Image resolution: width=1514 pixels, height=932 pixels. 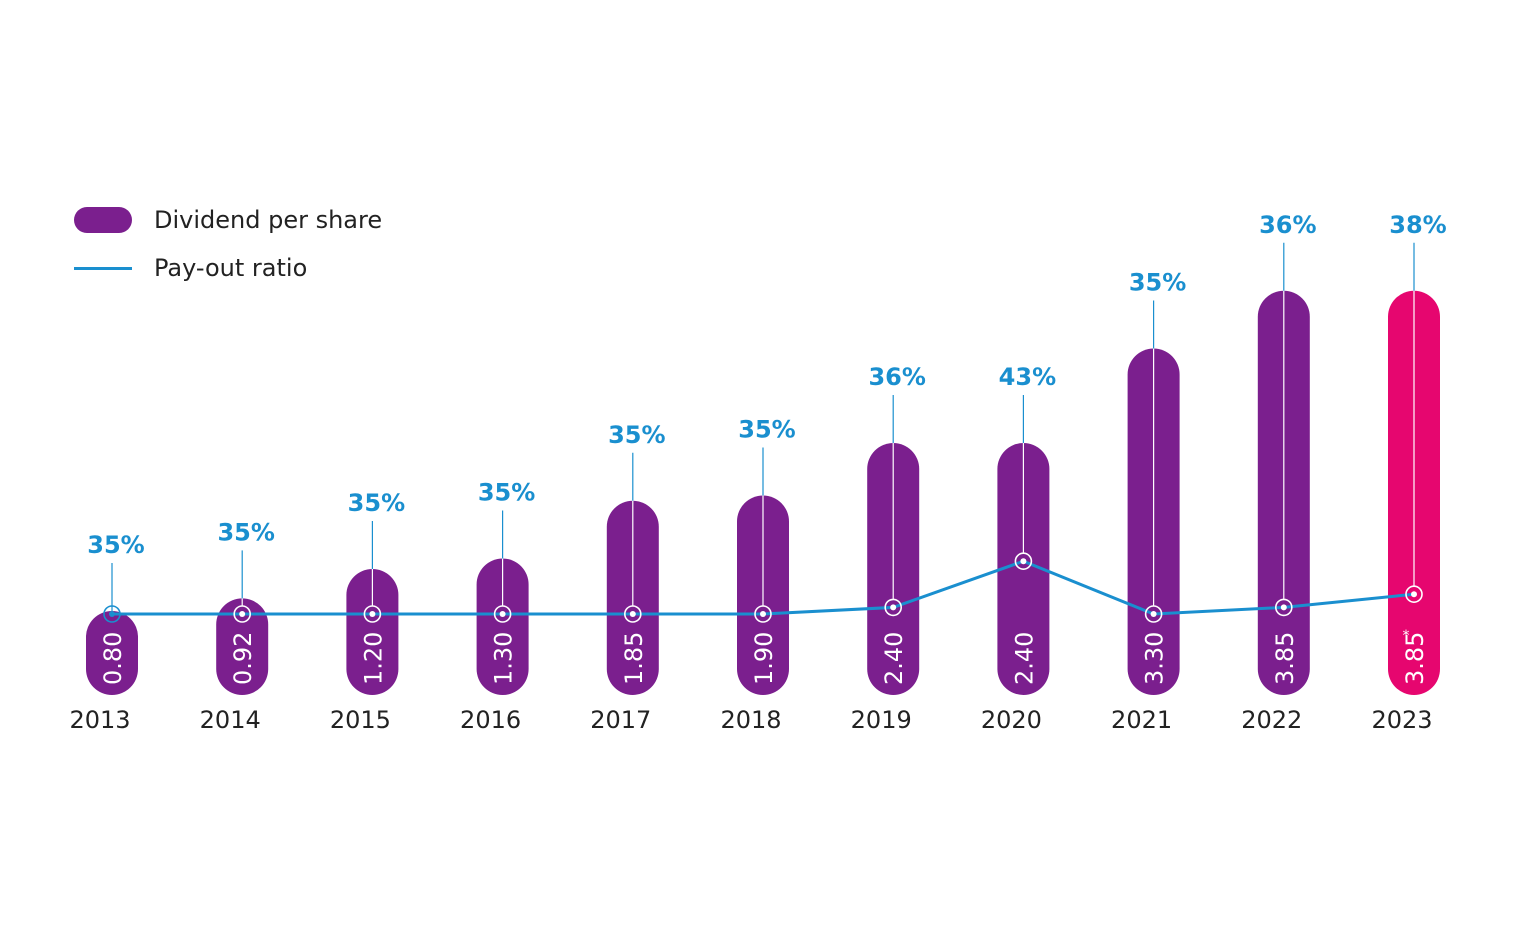 What do you see at coordinates (764, 658) in the screenshot?
I see `bar-value-2018: 1.90` at bounding box center [764, 658].